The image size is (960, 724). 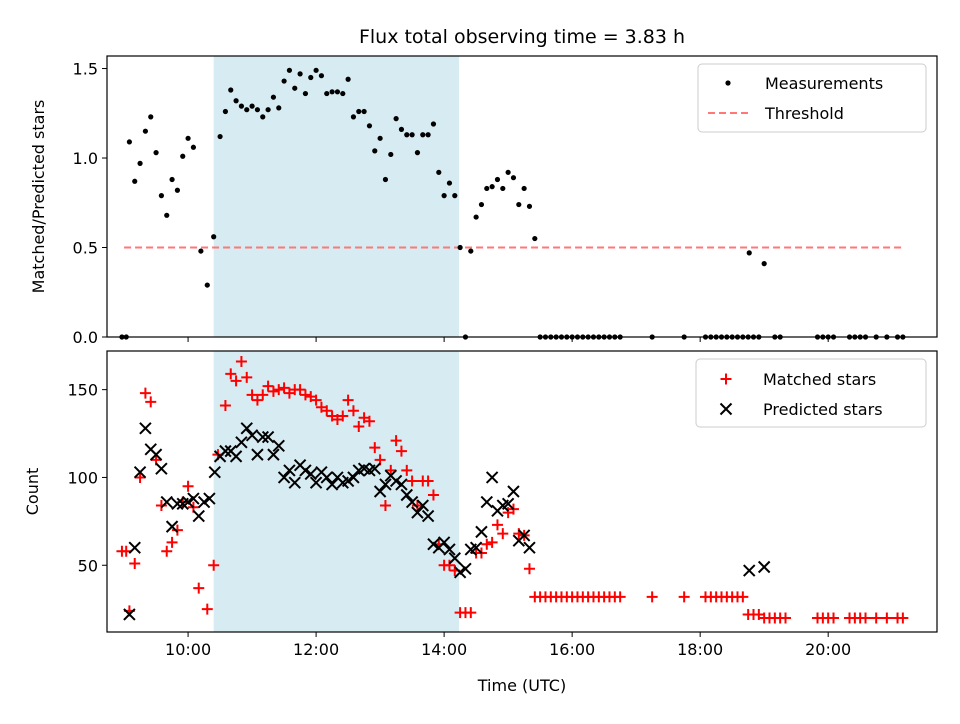 I want to click on x-tick-label: 10:00, so click(x=188, y=649).